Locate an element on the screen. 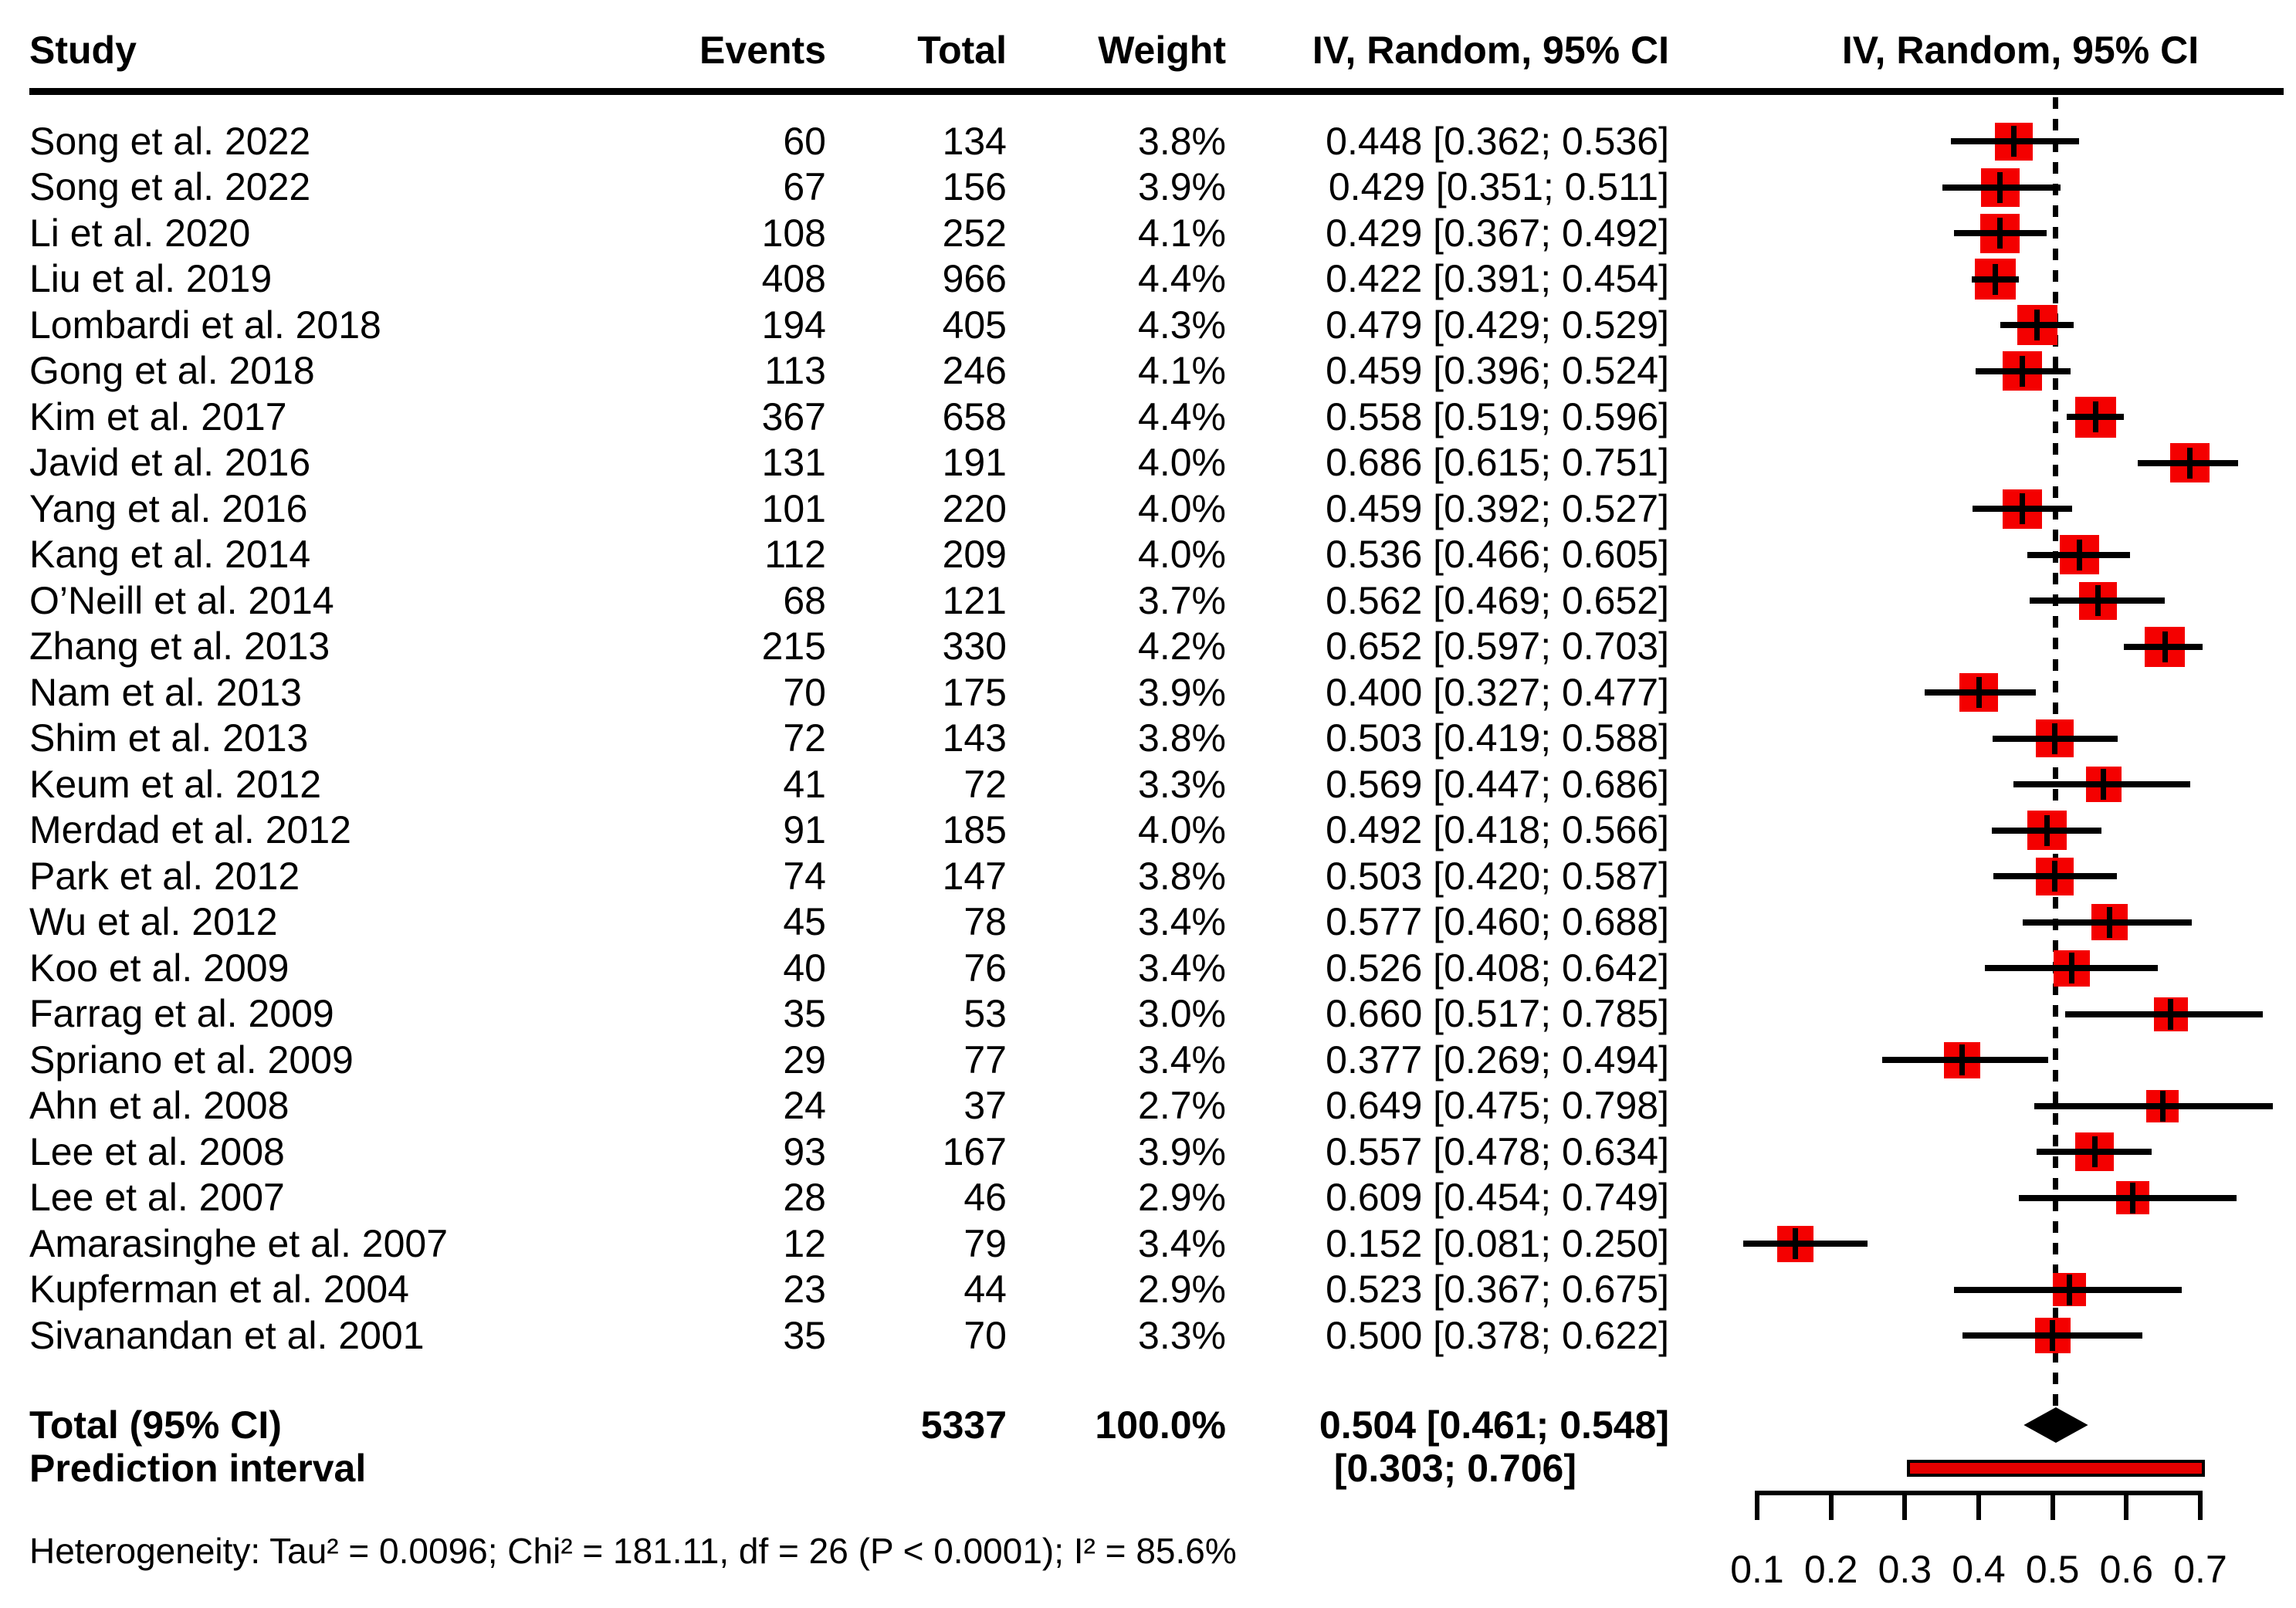 Image resolution: width=2296 pixels, height=1608 pixels. events-value: 45 is located at coordinates (805, 922).